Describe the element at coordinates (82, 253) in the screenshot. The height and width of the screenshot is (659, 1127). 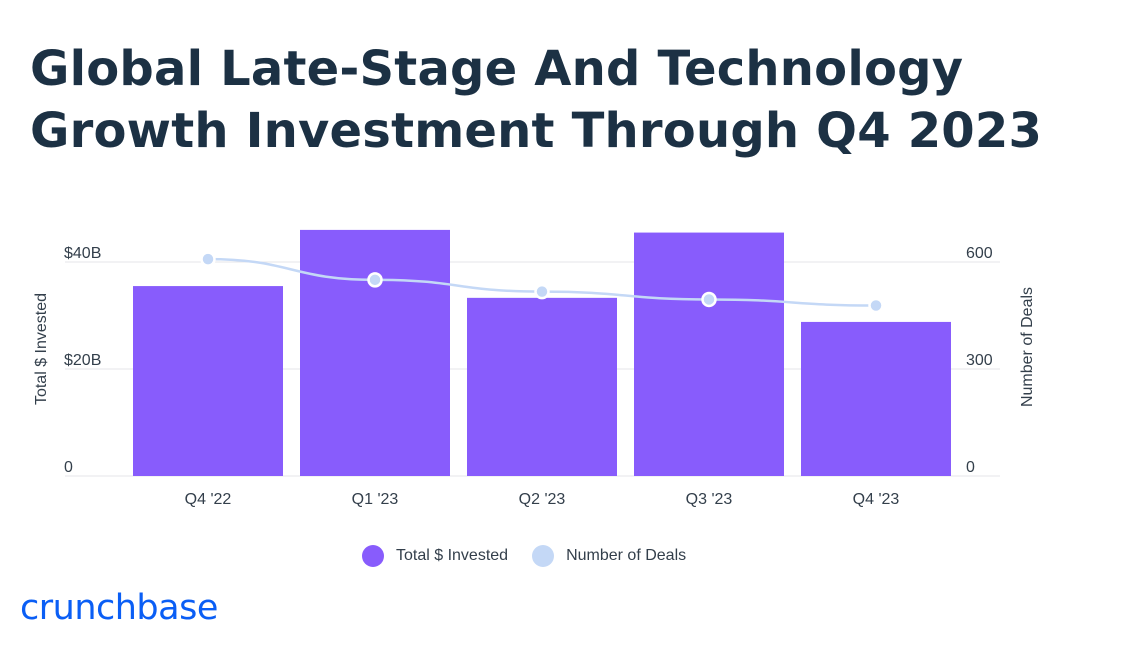
I see `y-left-tick-label: $40B` at that location.